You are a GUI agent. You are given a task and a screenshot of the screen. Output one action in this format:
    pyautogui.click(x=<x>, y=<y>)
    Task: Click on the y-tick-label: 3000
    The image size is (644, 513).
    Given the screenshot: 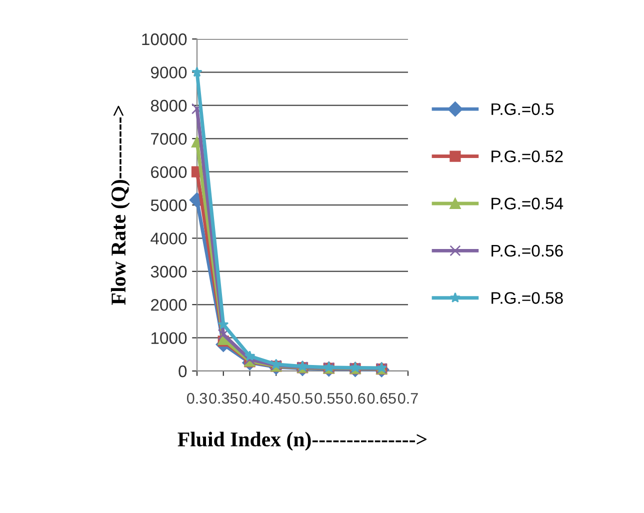 What is the action you would take?
    pyautogui.click(x=168, y=272)
    